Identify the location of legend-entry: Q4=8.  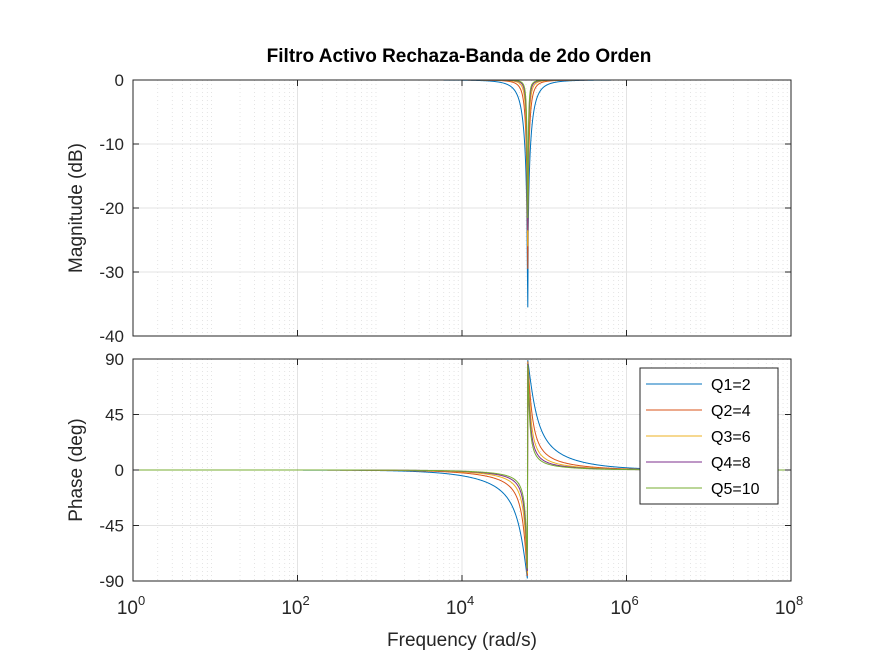
(731, 463).